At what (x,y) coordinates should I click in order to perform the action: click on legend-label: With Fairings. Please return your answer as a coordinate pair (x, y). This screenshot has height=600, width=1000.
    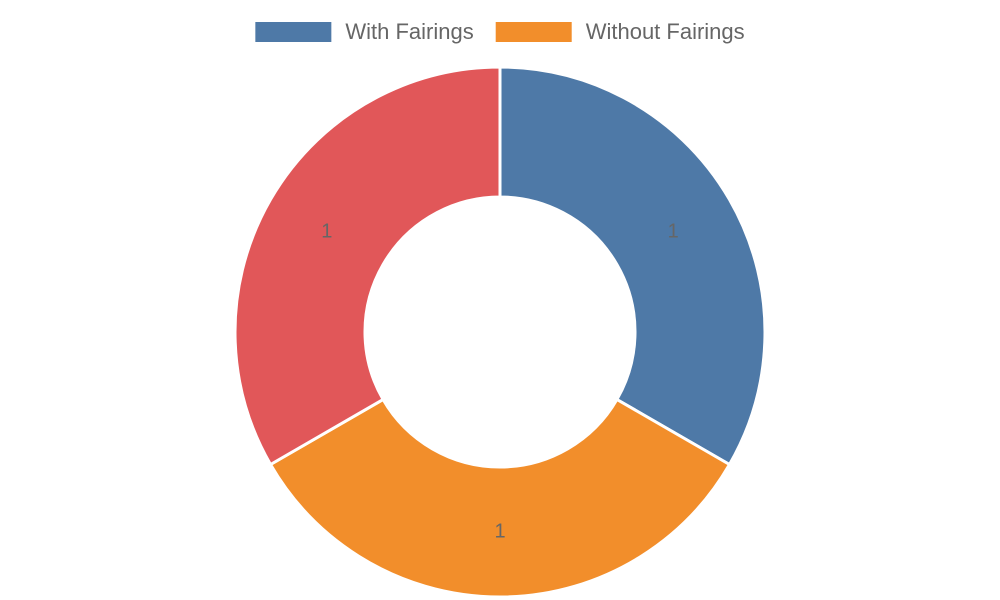
    Looking at the image, I should click on (409, 31).